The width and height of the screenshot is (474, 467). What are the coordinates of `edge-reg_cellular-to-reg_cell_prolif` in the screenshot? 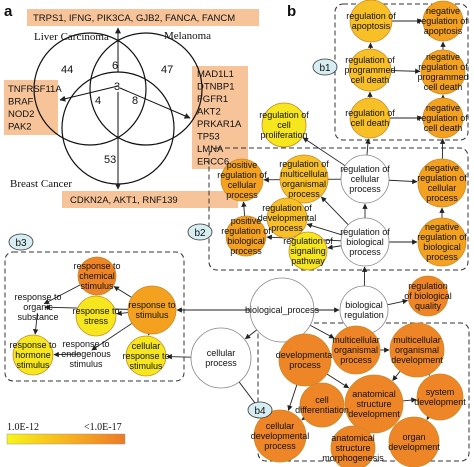 It's located at (324, 152).